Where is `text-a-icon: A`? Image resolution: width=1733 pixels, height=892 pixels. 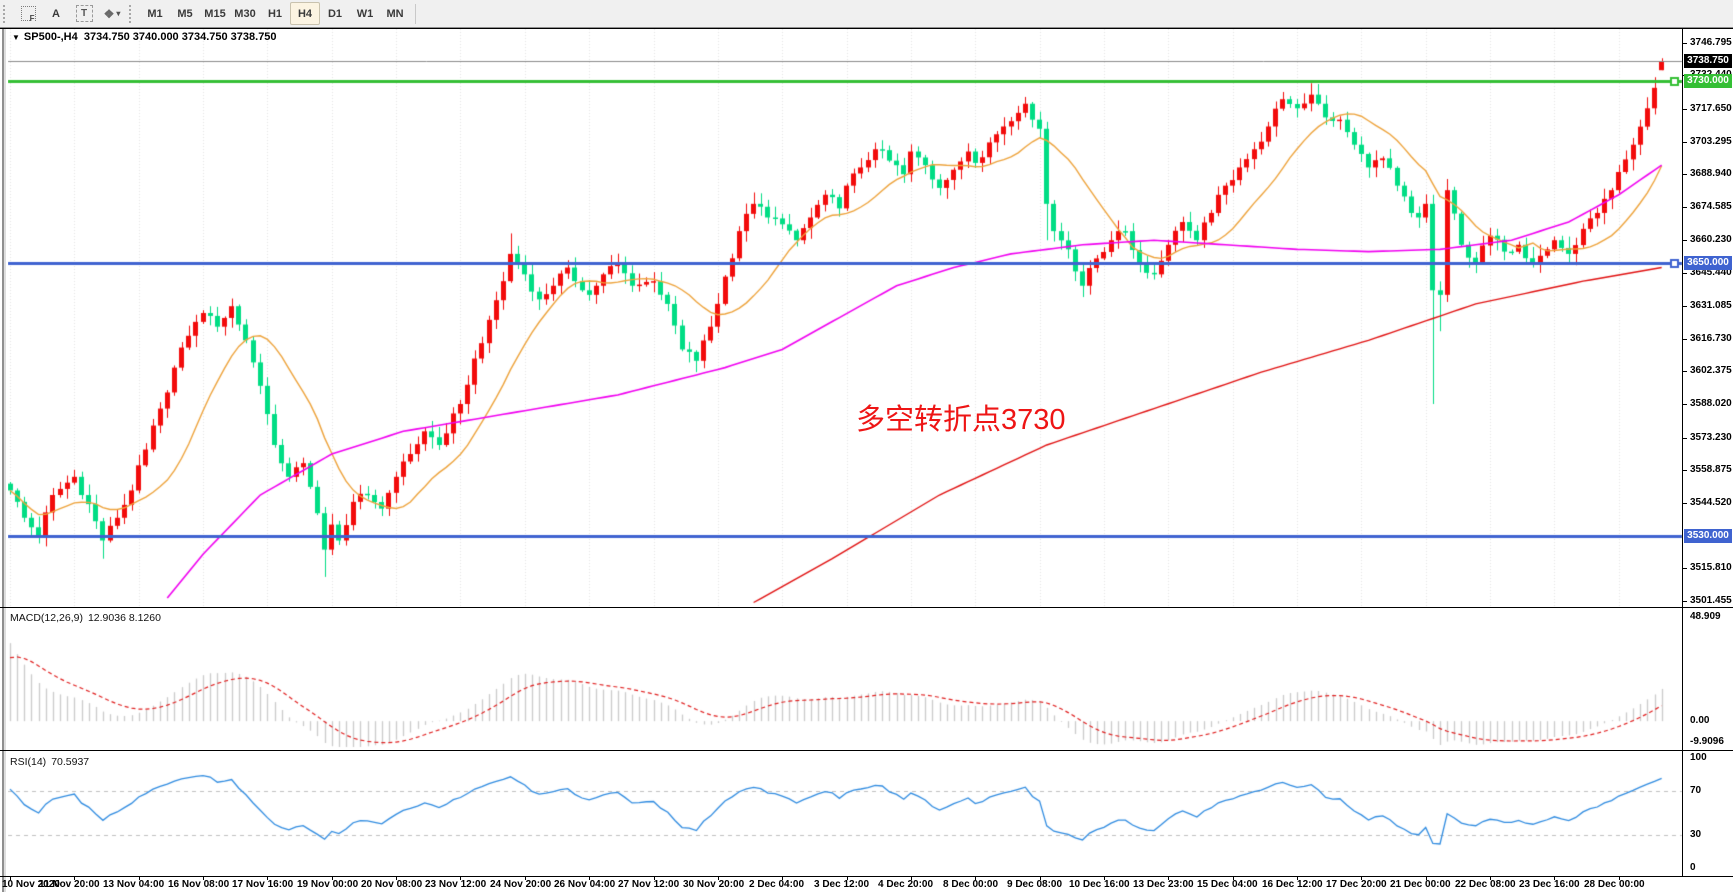
text-a-icon: A is located at coordinates (56, 13).